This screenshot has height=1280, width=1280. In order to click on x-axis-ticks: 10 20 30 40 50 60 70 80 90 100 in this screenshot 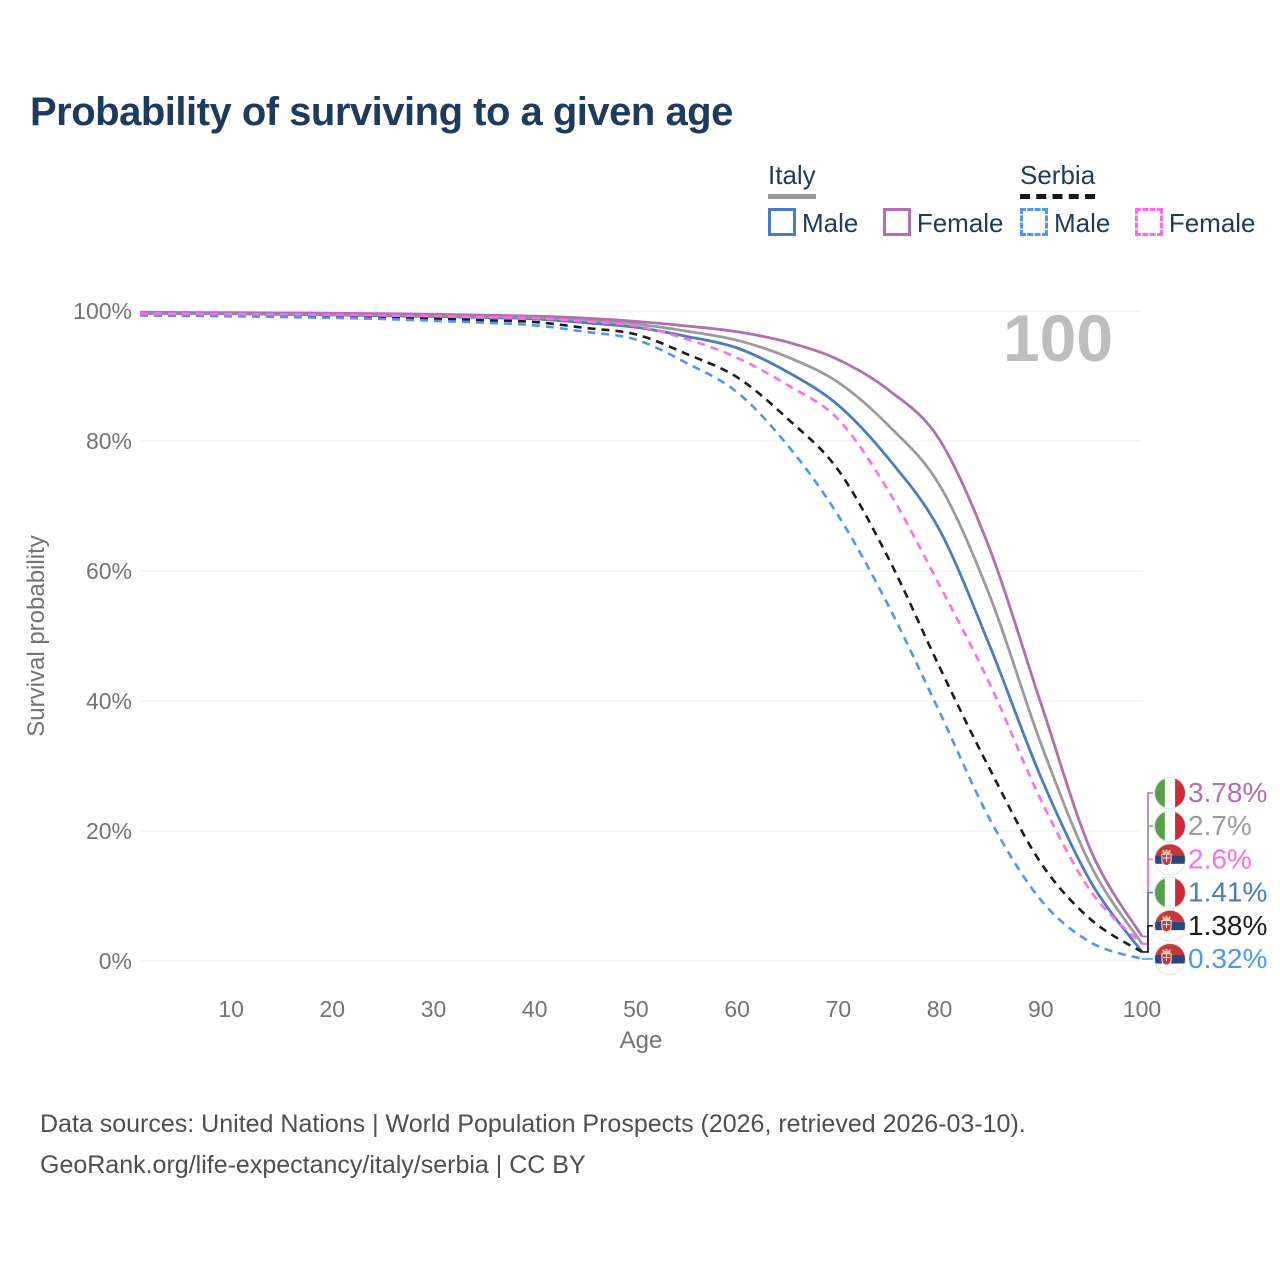, I will do `click(689, 1009)`.